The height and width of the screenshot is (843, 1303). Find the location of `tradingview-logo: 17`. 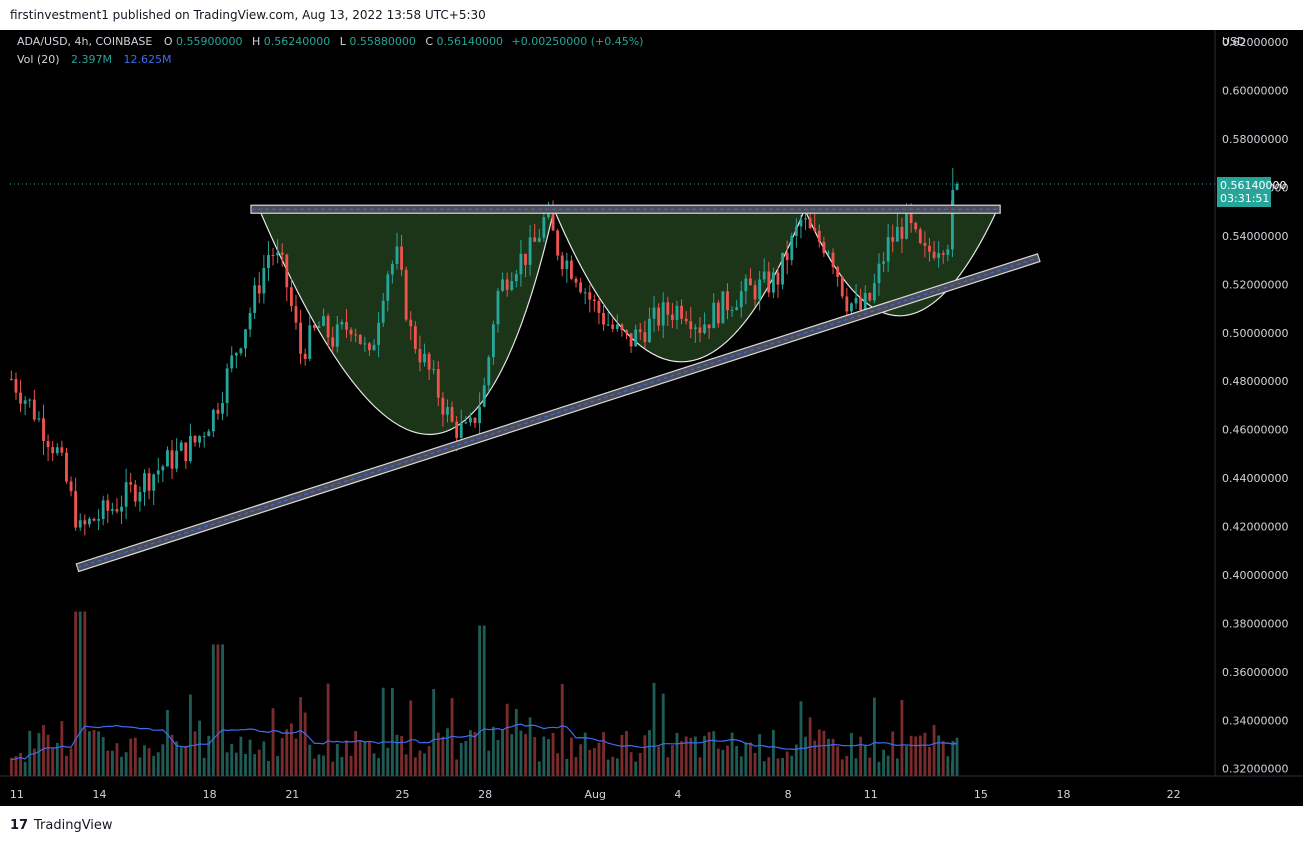

tradingview-logo: 17 is located at coordinates (19, 825).